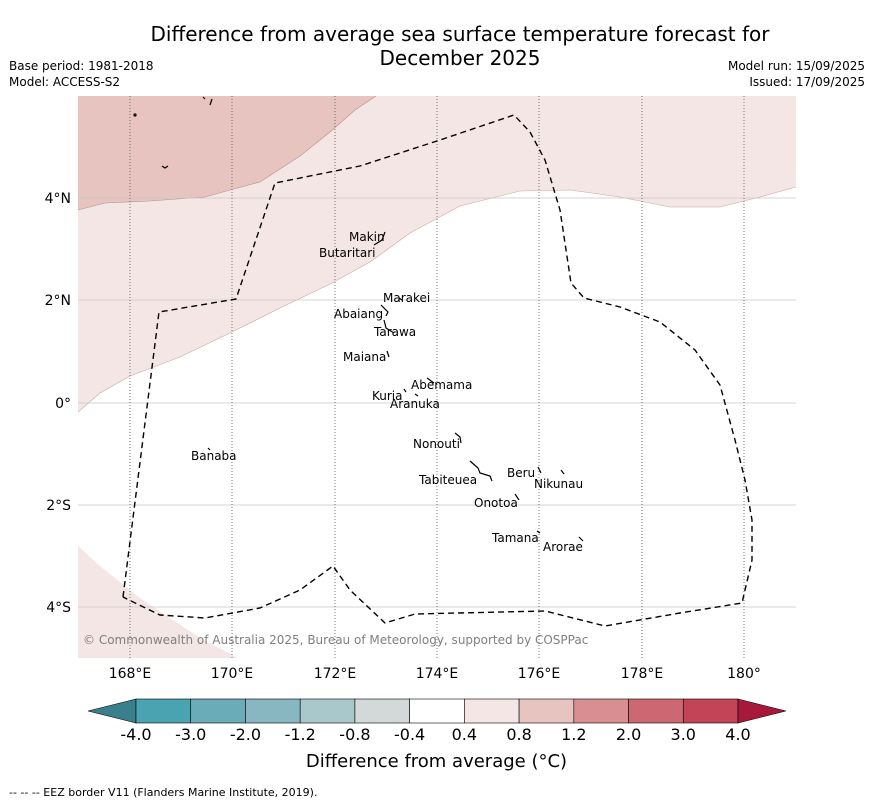 This screenshot has height=804, width=873. What do you see at coordinates (354, 734) in the screenshot?
I see `colorbar-tick-label: -0.8` at bounding box center [354, 734].